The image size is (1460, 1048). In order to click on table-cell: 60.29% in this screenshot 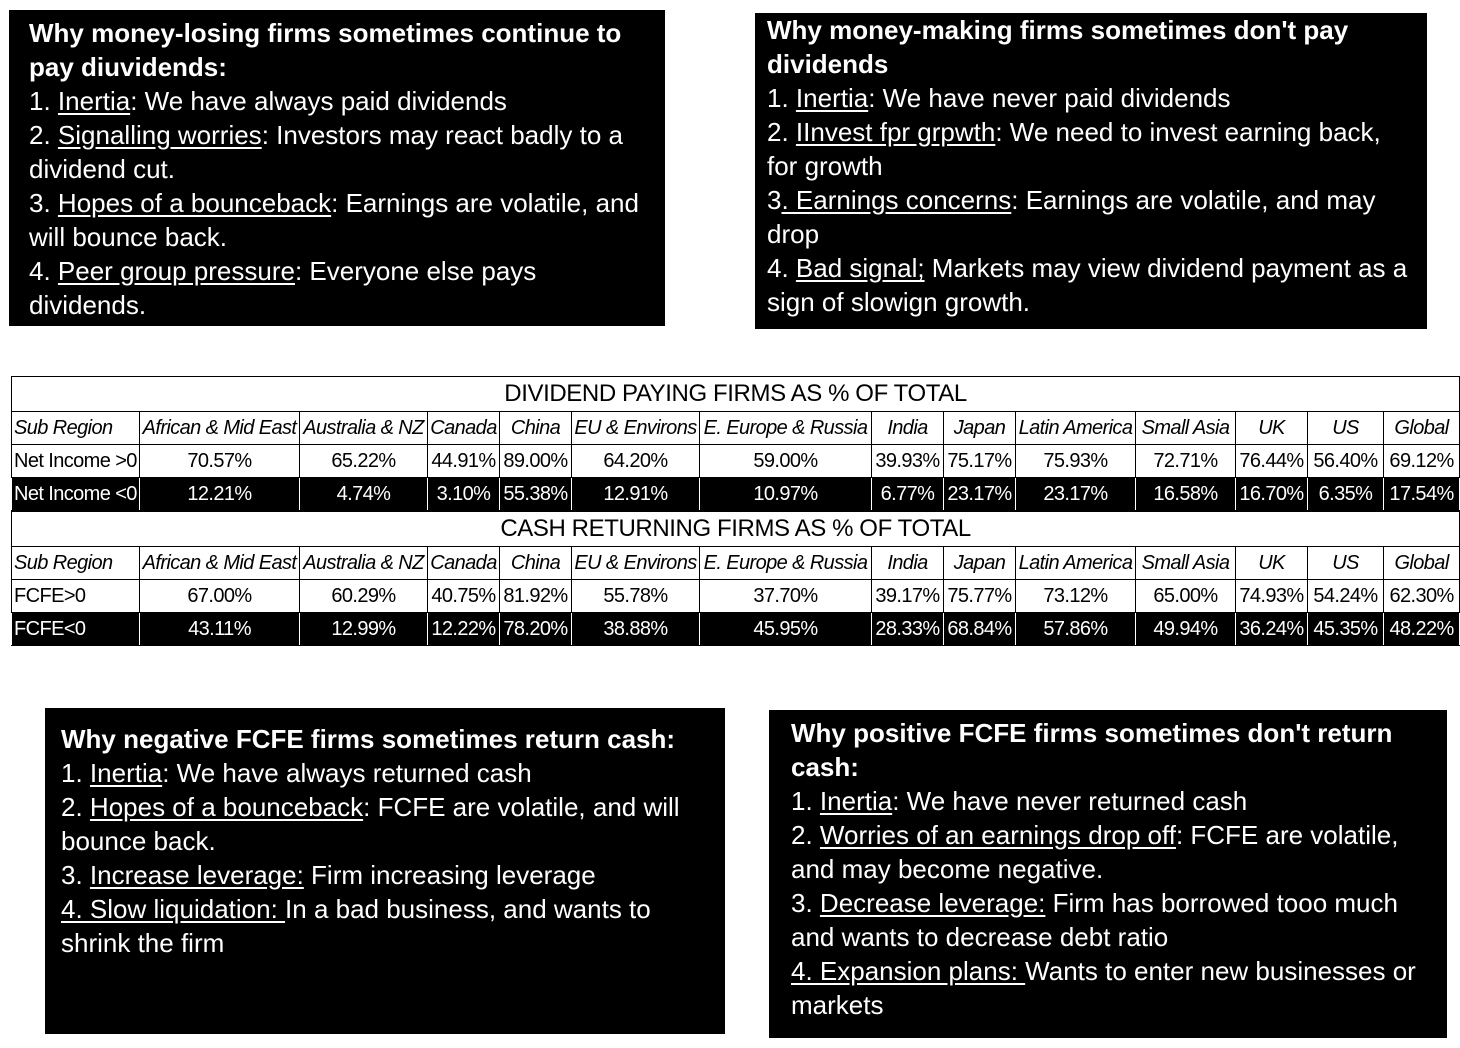, I will do `click(363, 596)`.